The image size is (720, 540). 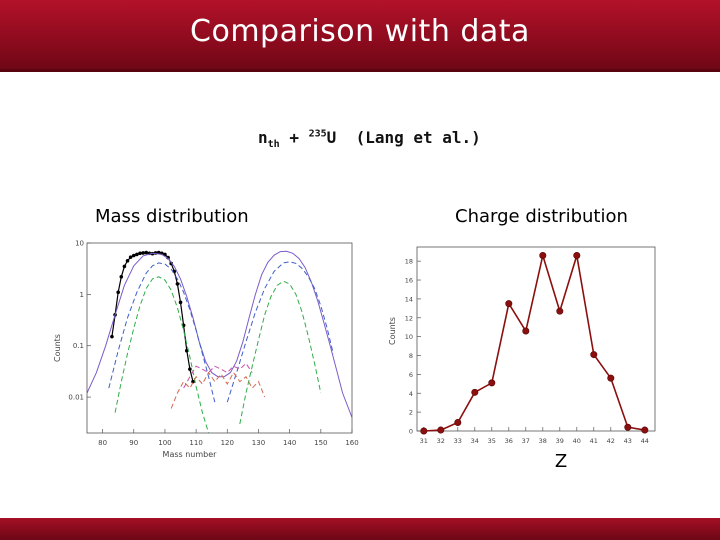 What do you see at coordinates (645, 441) in the screenshot?
I see `charge-x-tick-label: 44` at bounding box center [645, 441].